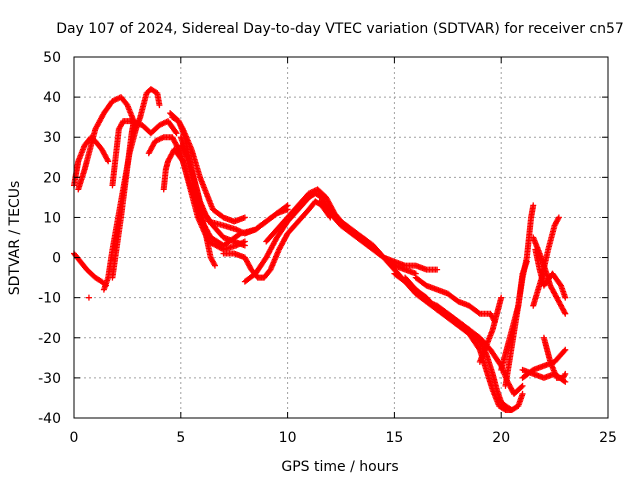 The height and width of the screenshot is (480, 640). Describe the element at coordinates (49, 419) in the screenshot. I see `y-tick-label: -40` at that location.